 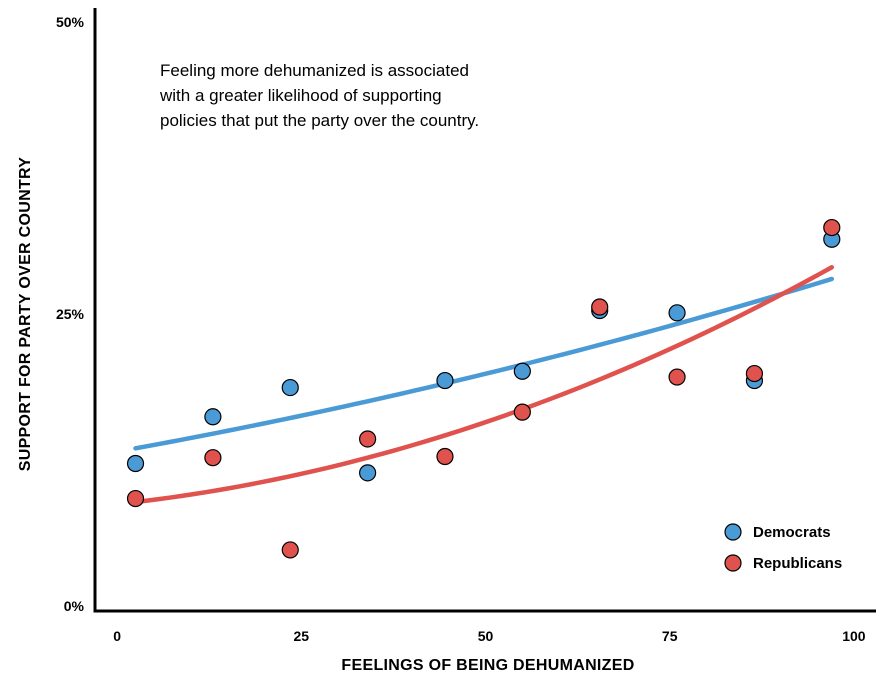 What do you see at coordinates (487, 665) in the screenshot?
I see `x-axis-title: FEELINGS OF BEING DEHUMANIZED` at bounding box center [487, 665].